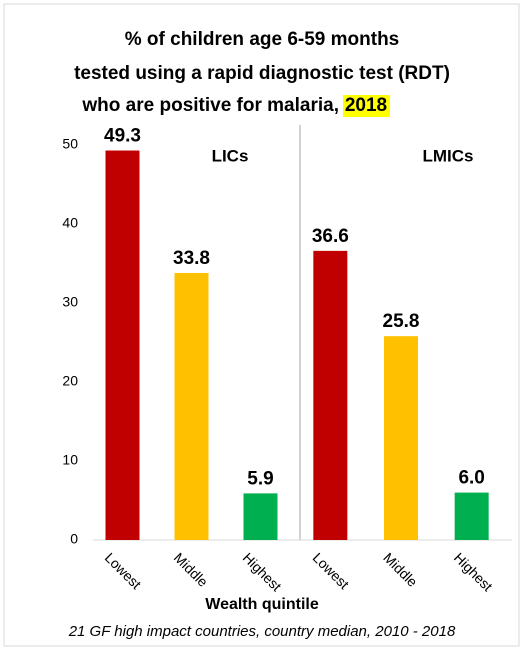 The width and height of the screenshot is (523, 655). I want to click on value-label: 5.9, so click(260, 478).